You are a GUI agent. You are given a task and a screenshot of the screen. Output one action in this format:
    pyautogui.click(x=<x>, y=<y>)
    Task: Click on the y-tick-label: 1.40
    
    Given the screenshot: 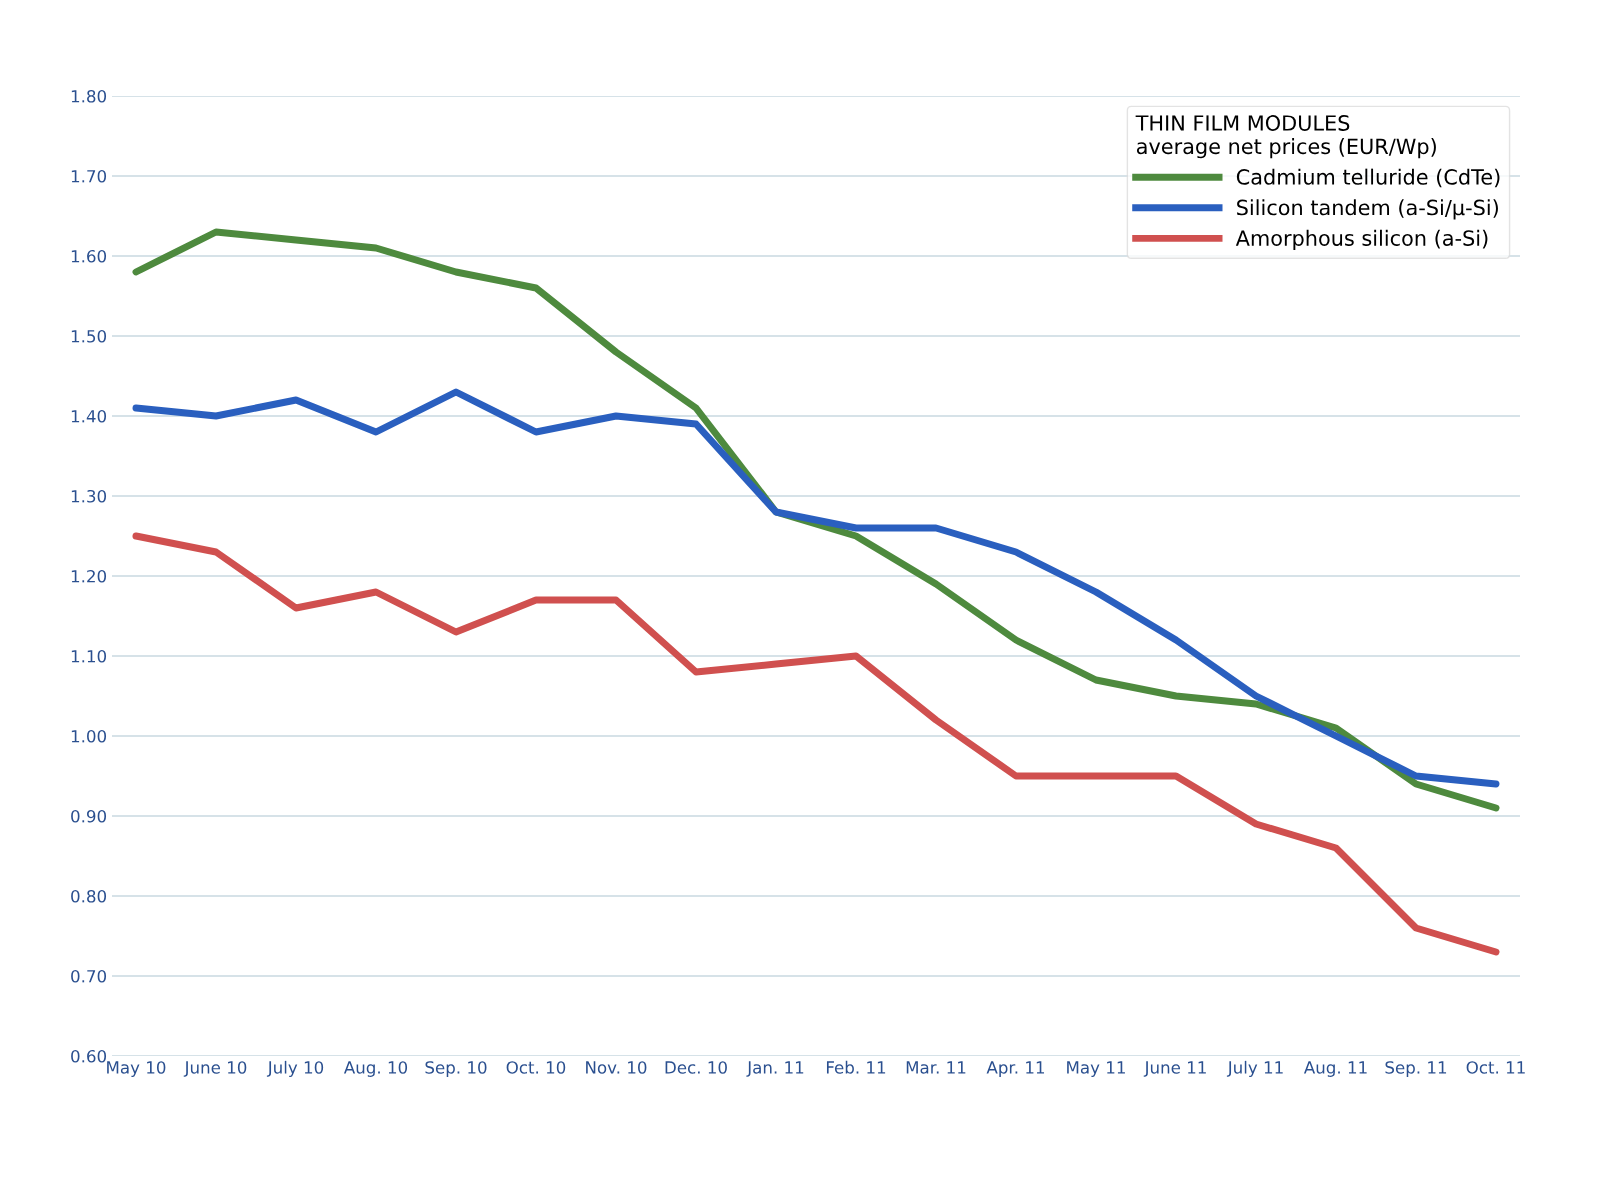 What is the action you would take?
    pyautogui.click(x=89, y=416)
    